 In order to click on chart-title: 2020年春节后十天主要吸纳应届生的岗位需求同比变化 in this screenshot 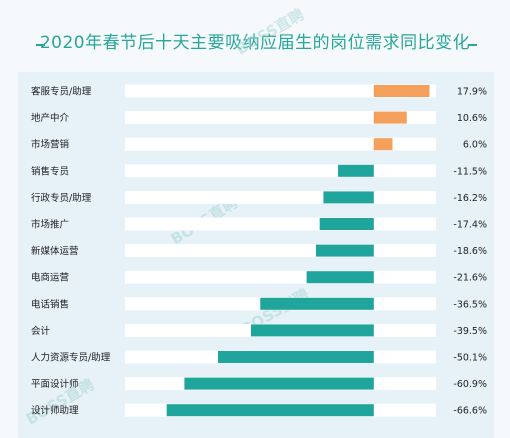, I will do `click(255, 43)`.